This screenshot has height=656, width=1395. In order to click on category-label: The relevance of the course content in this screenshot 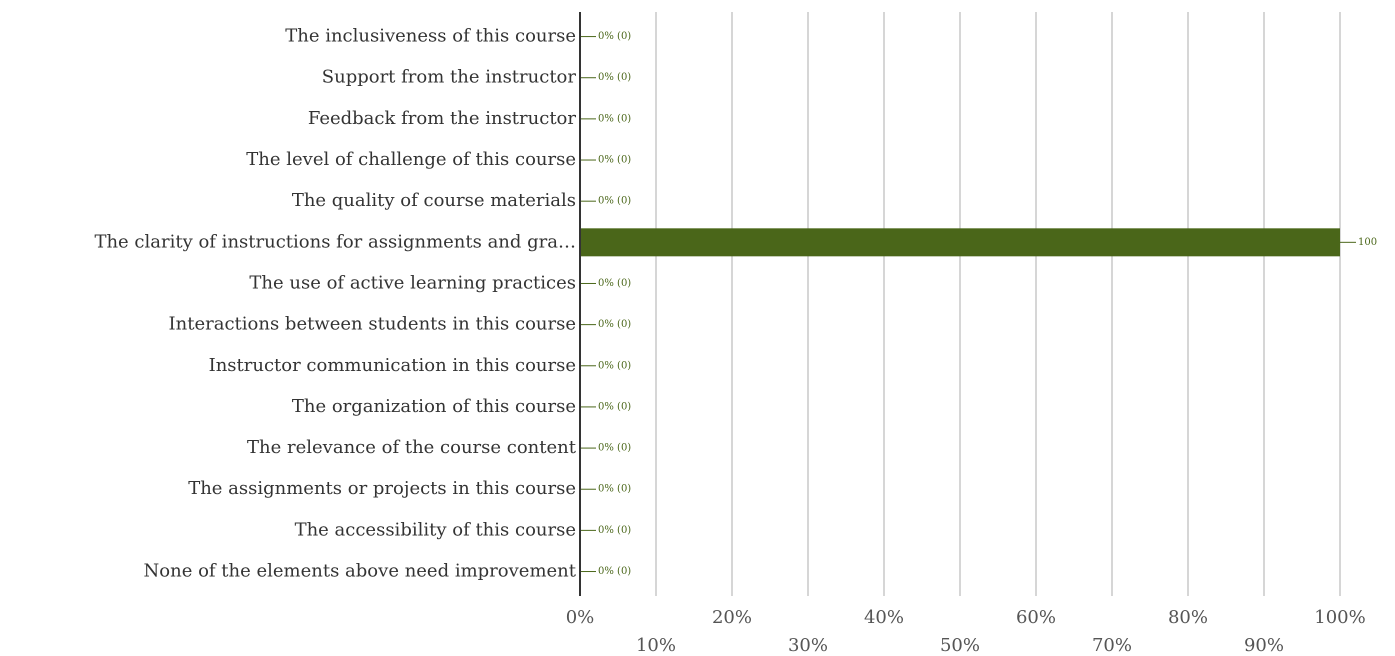, I will do `click(412, 447)`.